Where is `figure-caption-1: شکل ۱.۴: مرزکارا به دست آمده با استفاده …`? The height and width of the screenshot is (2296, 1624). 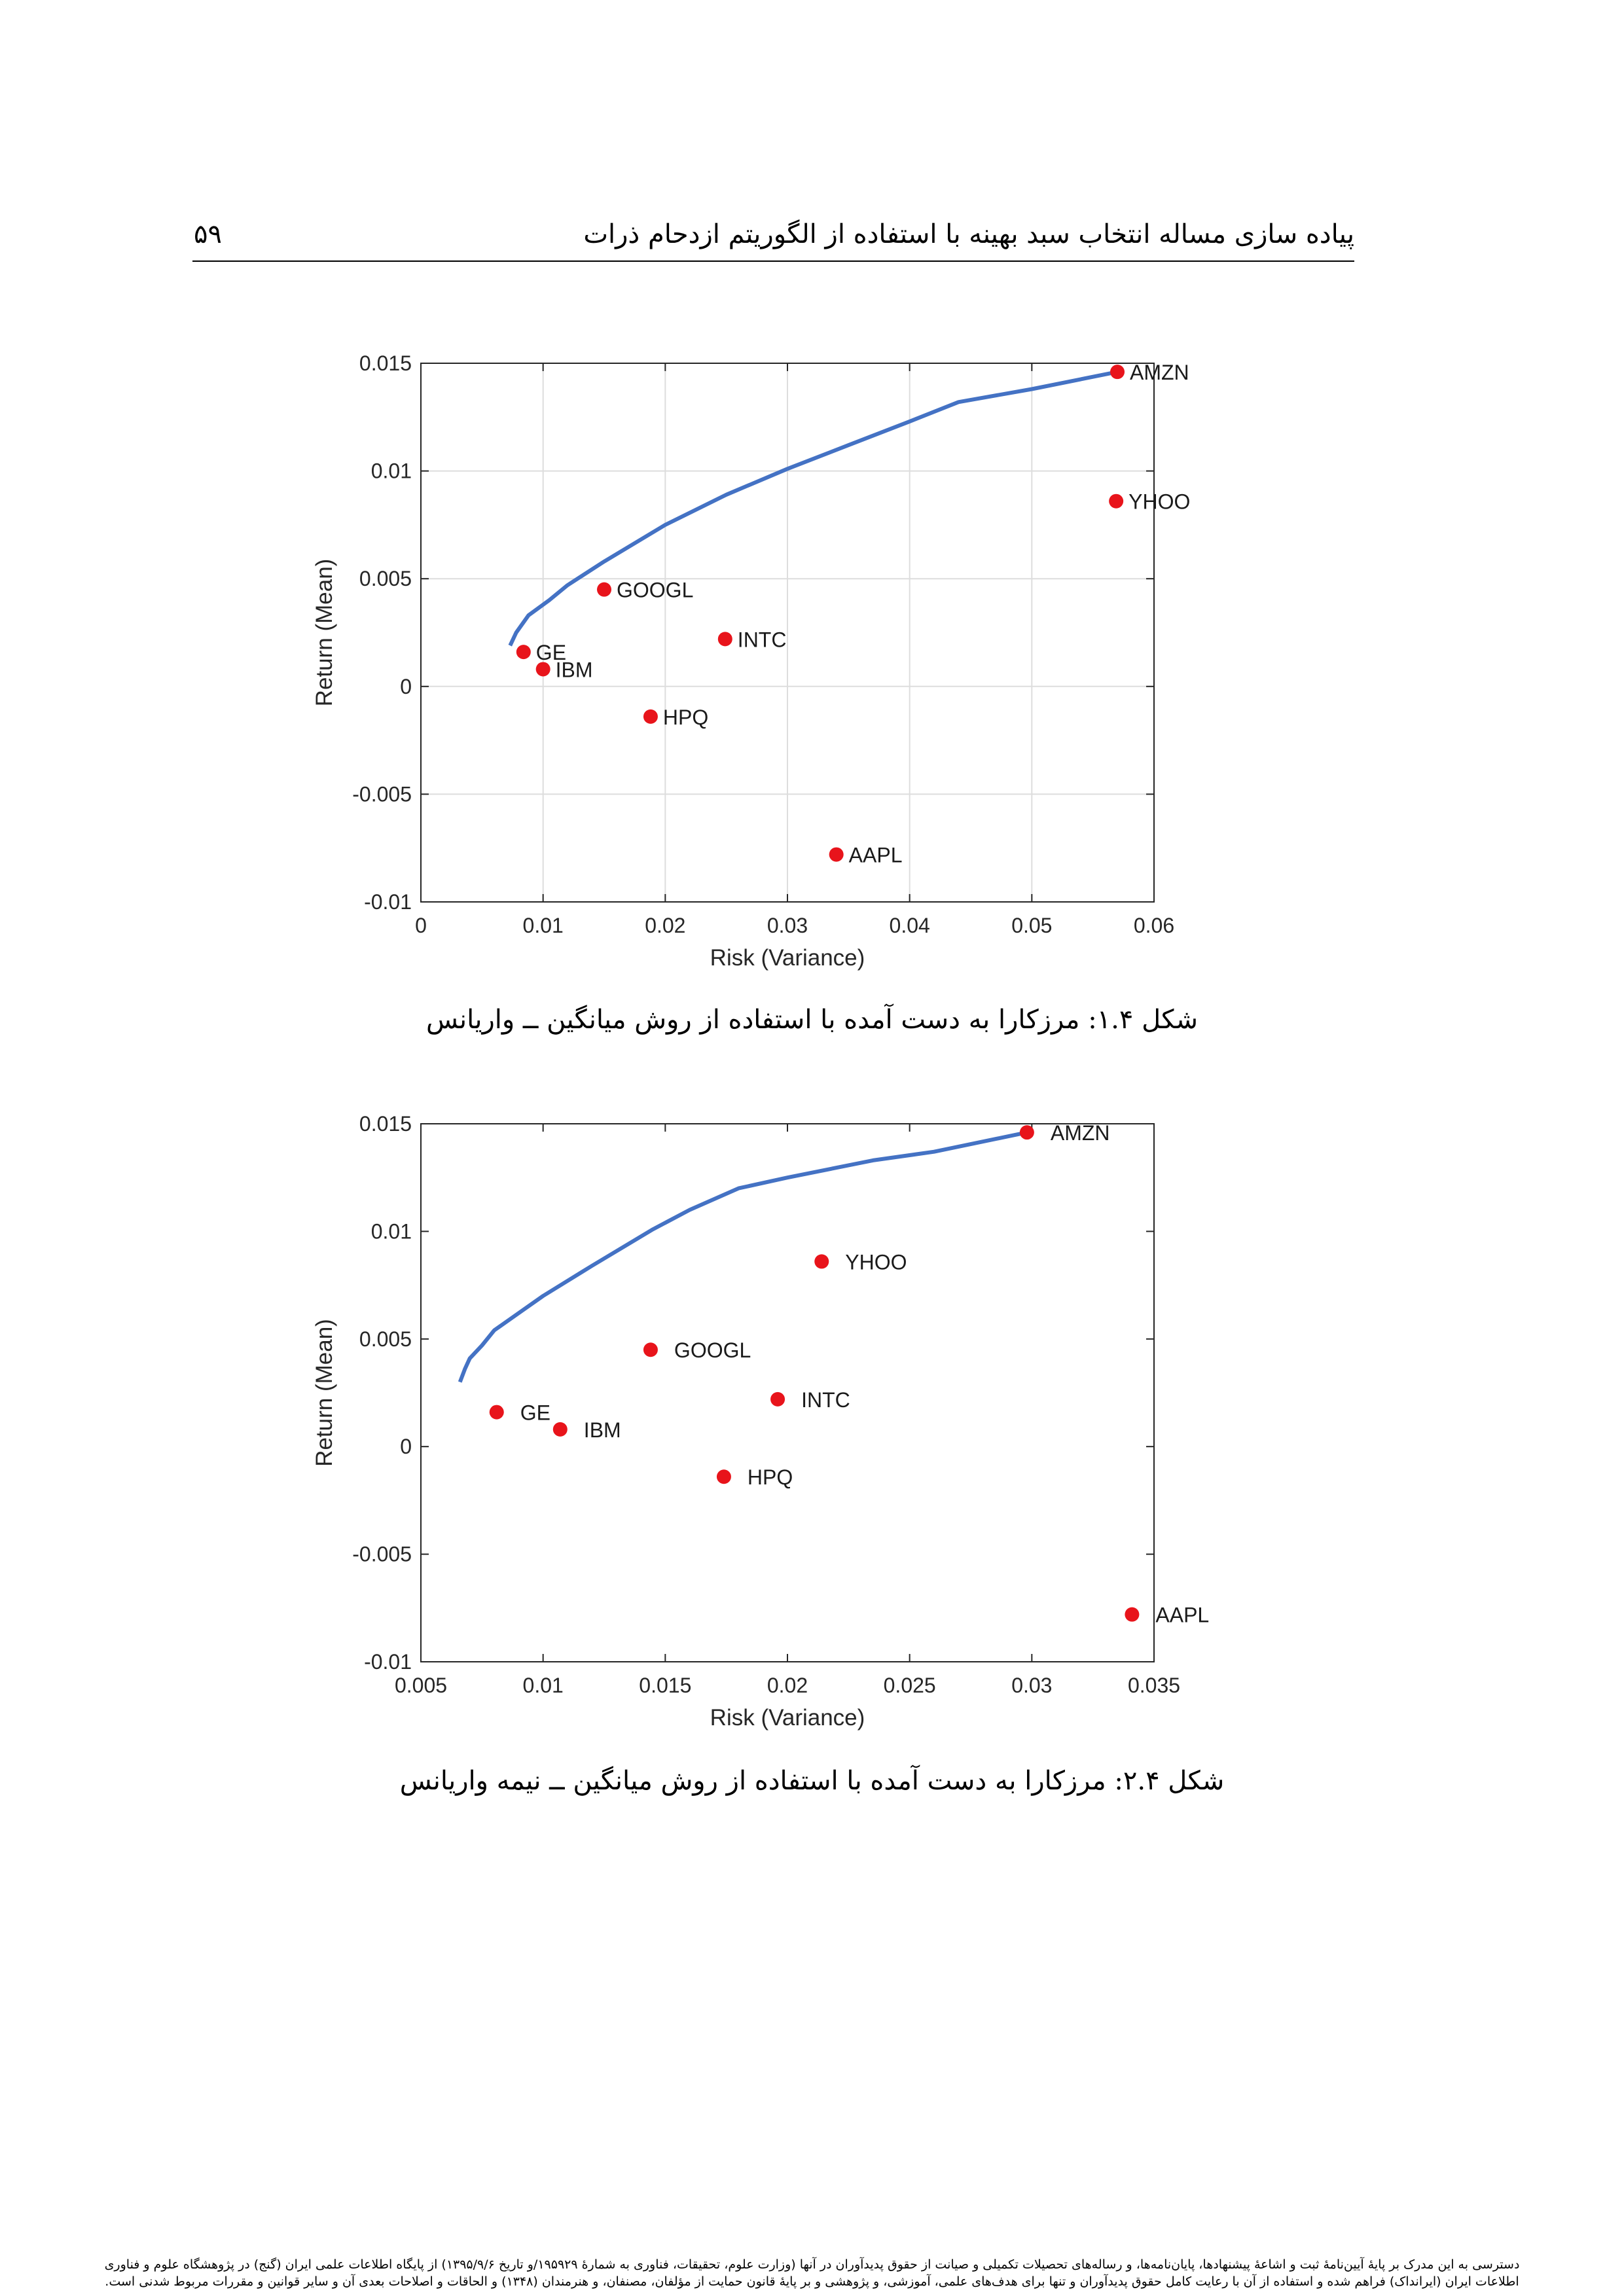 figure-caption-1: شکل ۱.۴: مرزکارا به دست آمده با استفاده … is located at coordinates (812, 1020).